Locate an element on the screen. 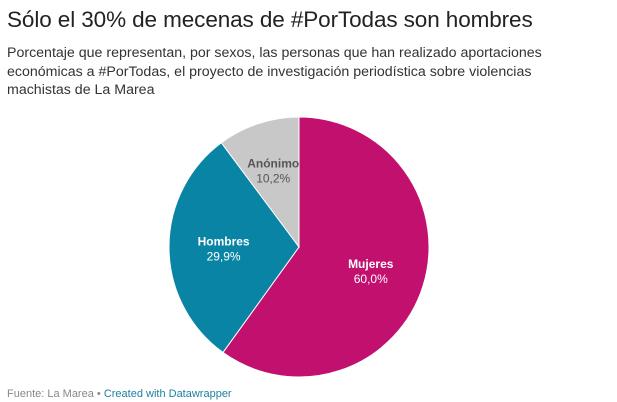 The image size is (617, 402). slice-value-anonimo: 10,2% is located at coordinates (273, 178).